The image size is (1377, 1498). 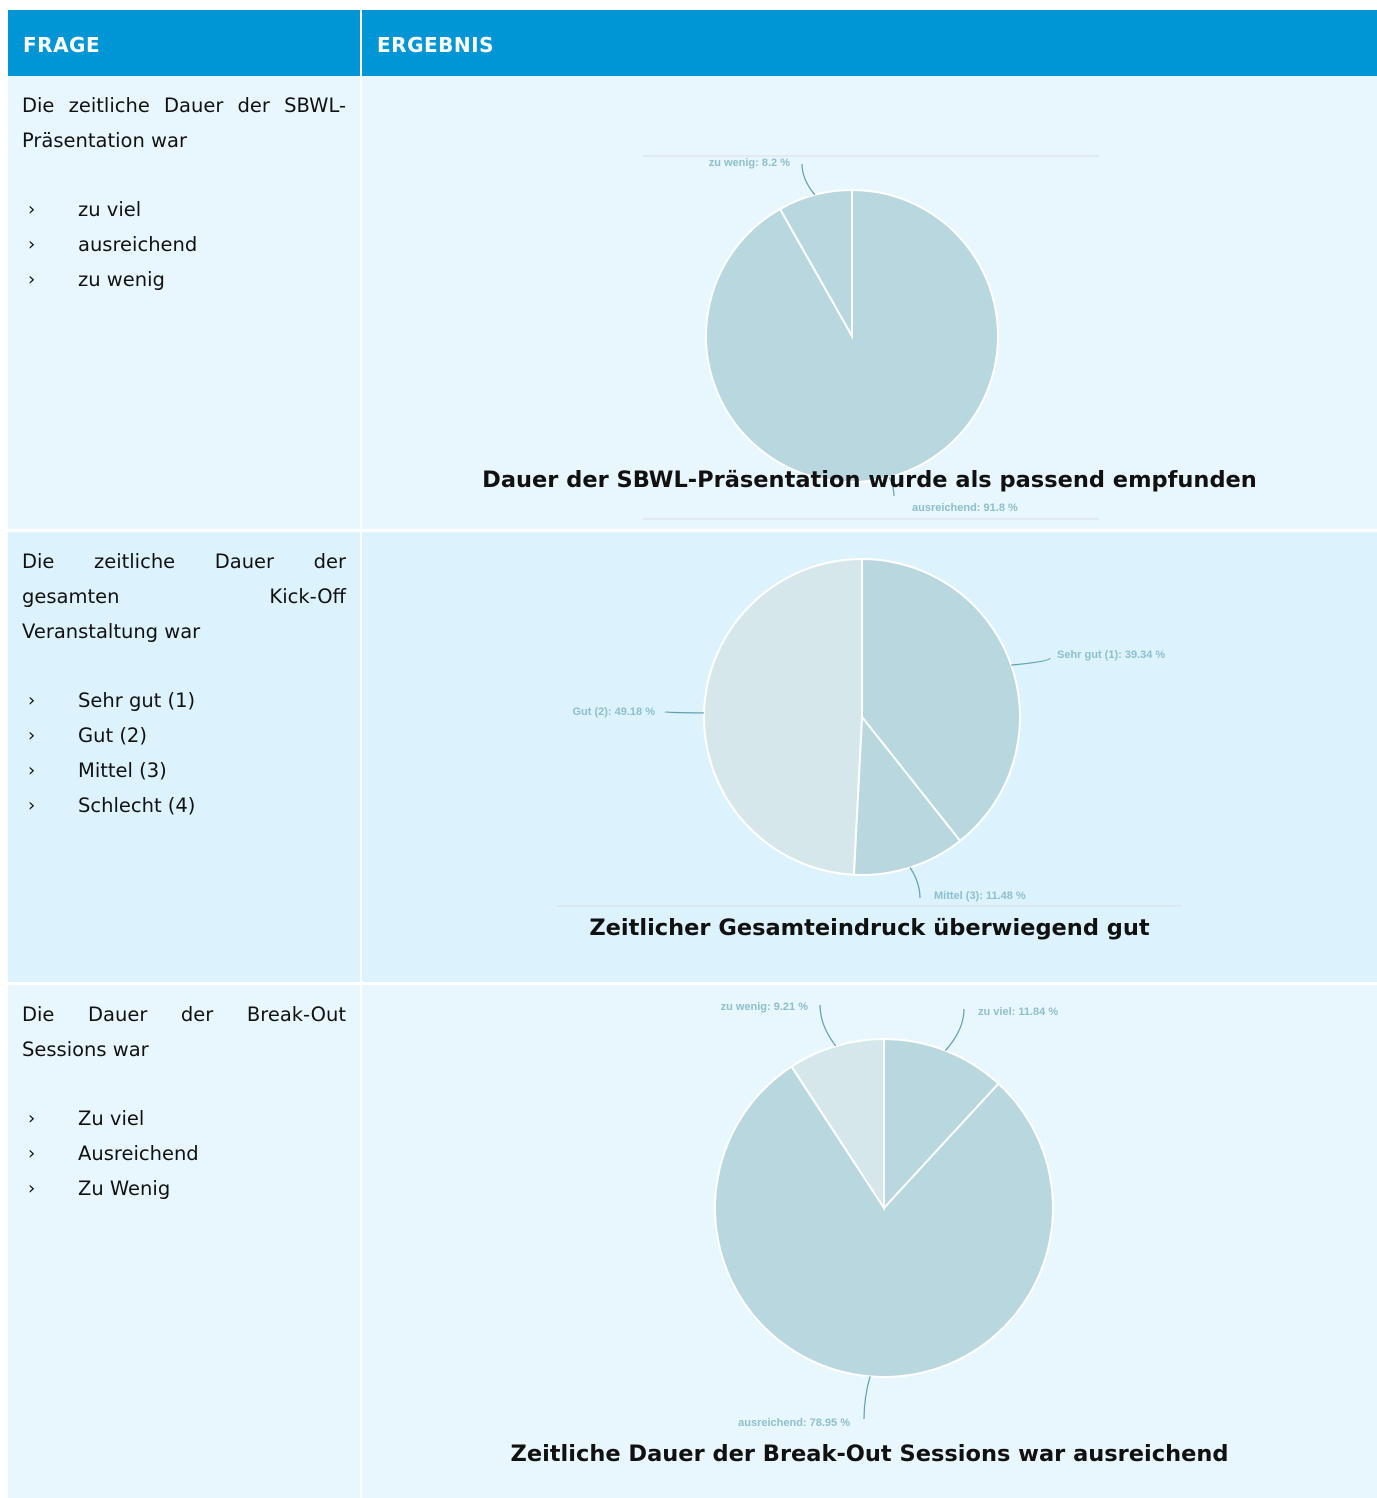 I want to click on header-result-cell: ERGEBNIS, so click(x=869, y=43).